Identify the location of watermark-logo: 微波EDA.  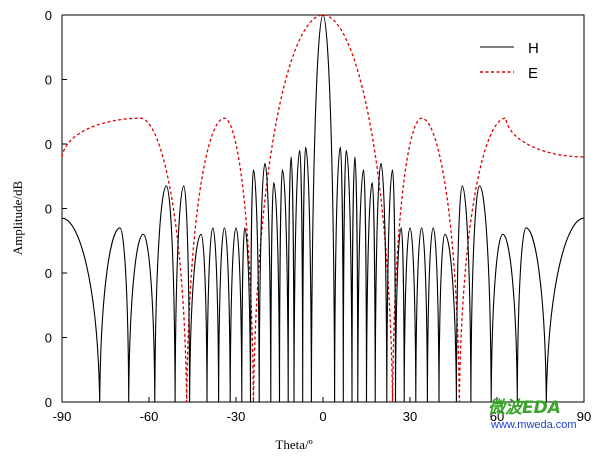
(524, 408).